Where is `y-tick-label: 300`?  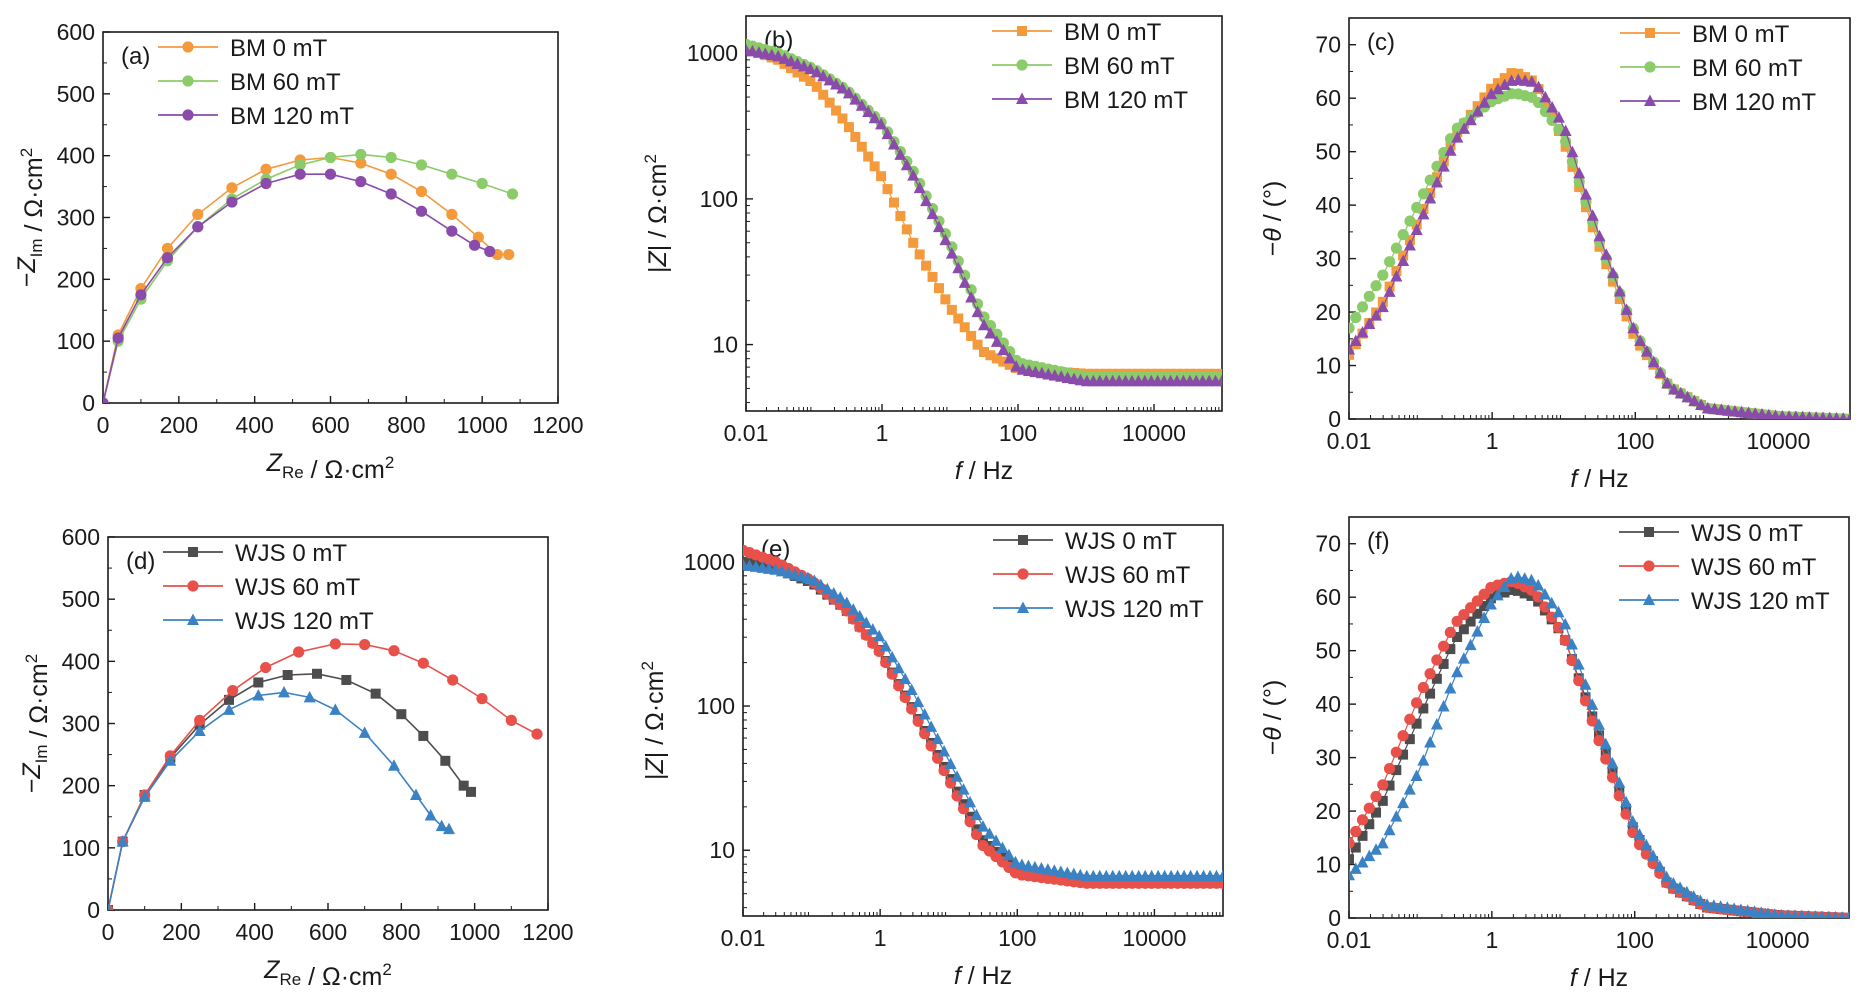
y-tick-label: 300 is located at coordinates (81, 724).